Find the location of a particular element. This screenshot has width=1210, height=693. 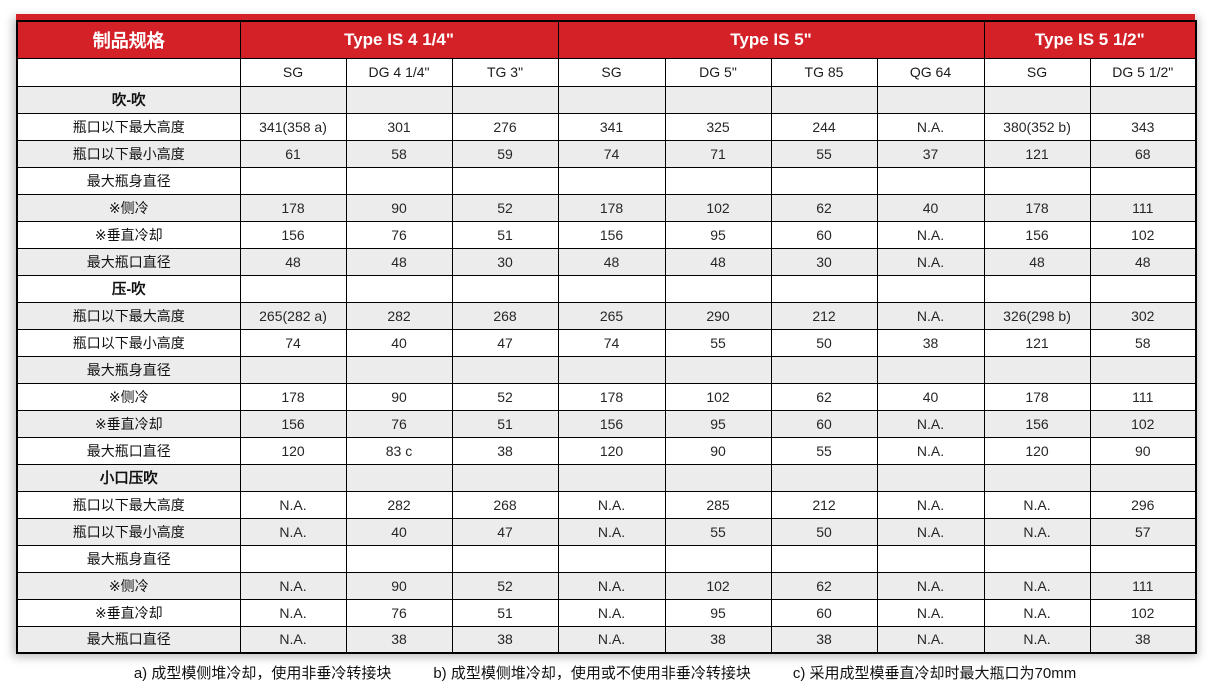

section-header-row: 吹-吹 is located at coordinates (606, 99).